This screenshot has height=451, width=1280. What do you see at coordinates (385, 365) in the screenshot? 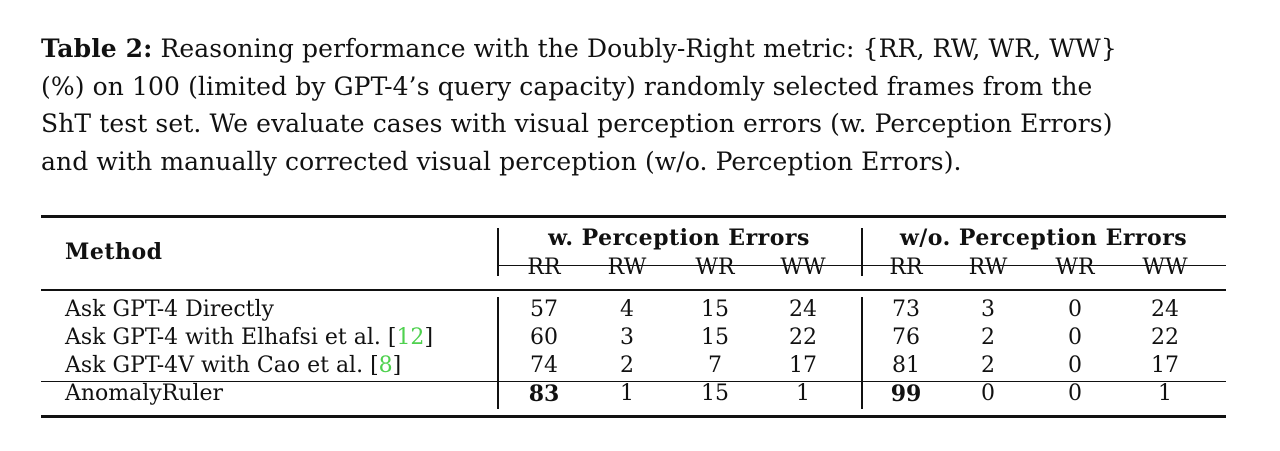
I see `citation-link: 8` at bounding box center [385, 365].